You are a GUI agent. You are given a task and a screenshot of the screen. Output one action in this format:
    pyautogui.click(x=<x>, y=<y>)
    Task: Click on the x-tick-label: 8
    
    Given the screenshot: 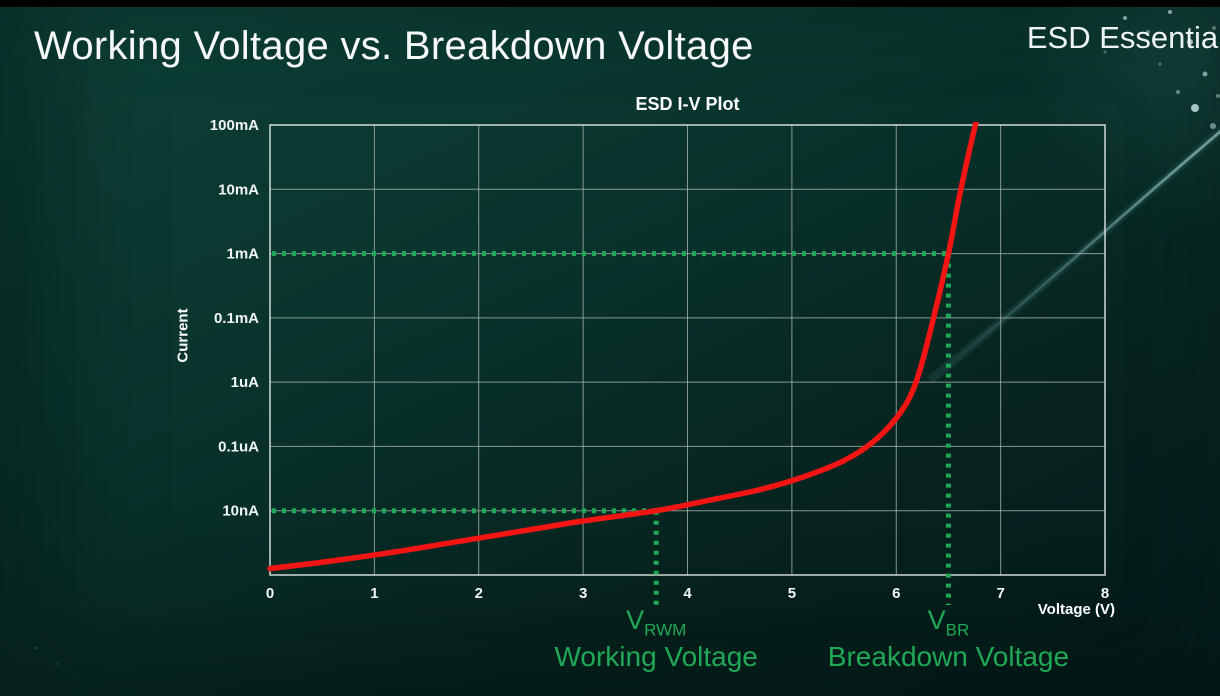 What is the action you would take?
    pyautogui.click(x=1105, y=593)
    